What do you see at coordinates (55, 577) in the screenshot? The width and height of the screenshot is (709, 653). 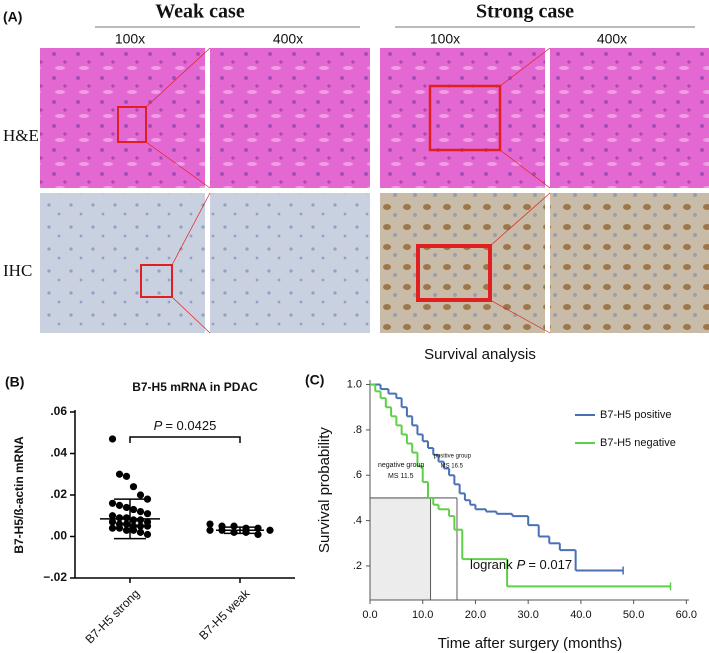 I see `tick-label: −.02` at bounding box center [55, 577].